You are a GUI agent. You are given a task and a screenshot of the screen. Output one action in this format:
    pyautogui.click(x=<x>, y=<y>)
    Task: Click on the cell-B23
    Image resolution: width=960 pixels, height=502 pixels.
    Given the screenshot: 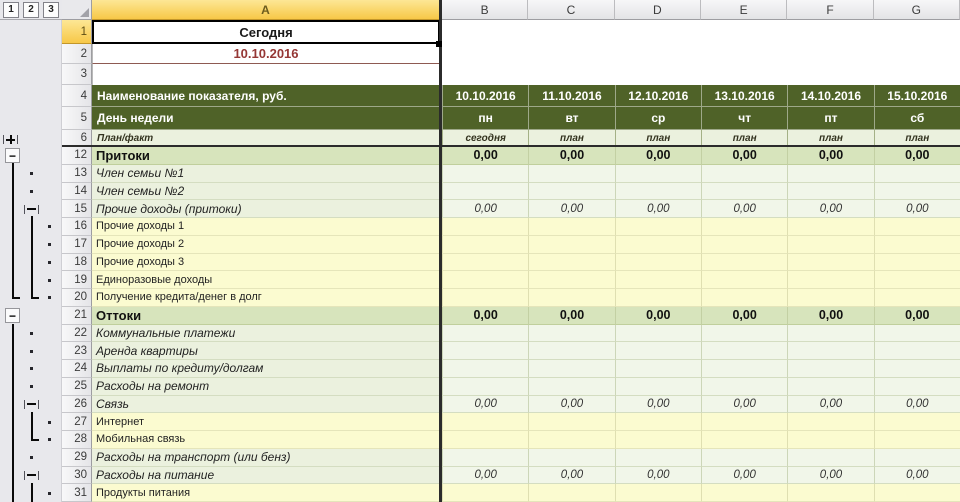 What is the action you would take?
    pyautogui.click(x=485, y=351)
    